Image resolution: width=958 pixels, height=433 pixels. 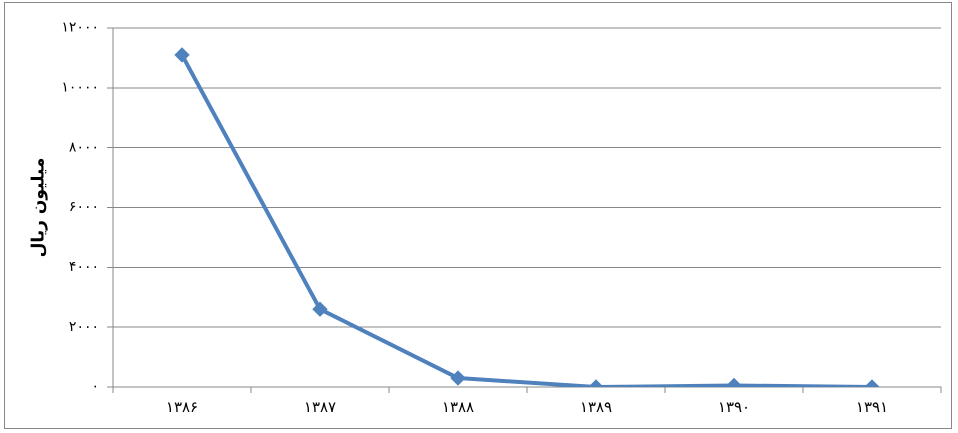 What do you see at coordinates (320, 407) in the screenshot?
I see `x-tick-label: ۱۳۸۷` at bounding box center [320, 407].